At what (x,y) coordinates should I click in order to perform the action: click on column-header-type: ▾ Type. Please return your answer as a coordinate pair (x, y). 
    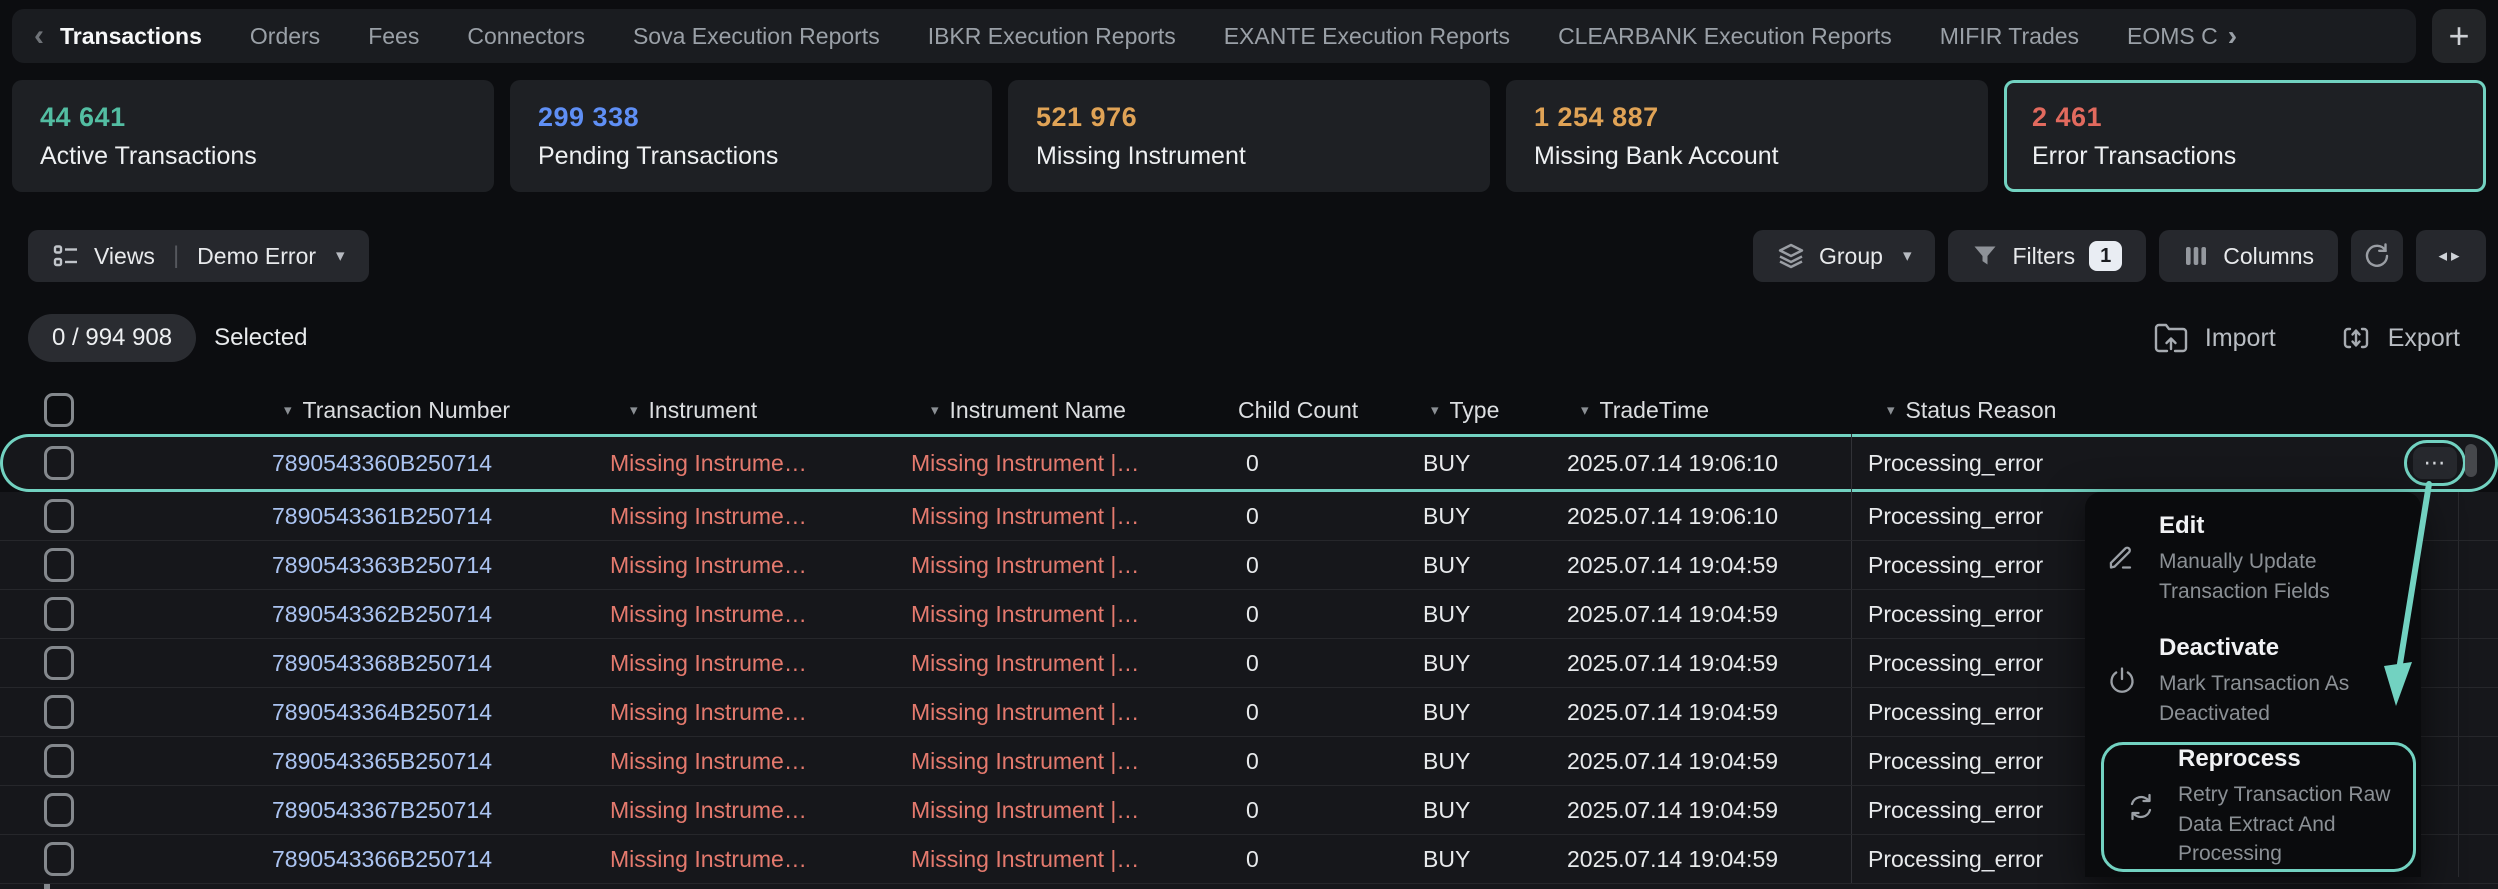
    Looking at the image, I should click on (1490, 410).